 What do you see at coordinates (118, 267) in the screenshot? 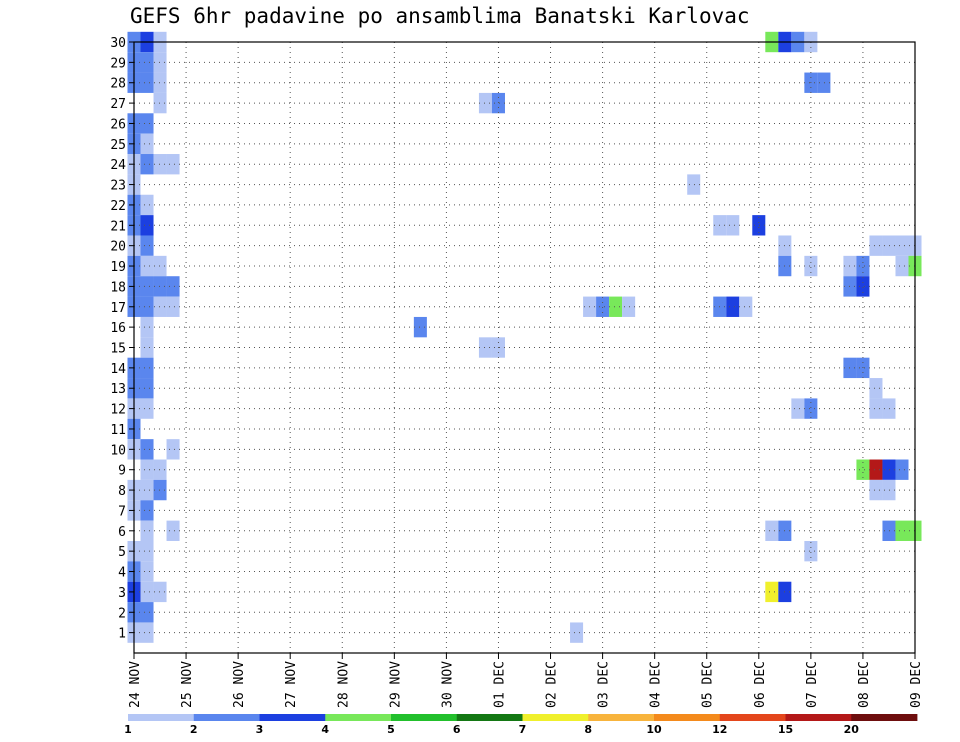
I see `y-tick-label: 19` at bounding box center [118, 267].